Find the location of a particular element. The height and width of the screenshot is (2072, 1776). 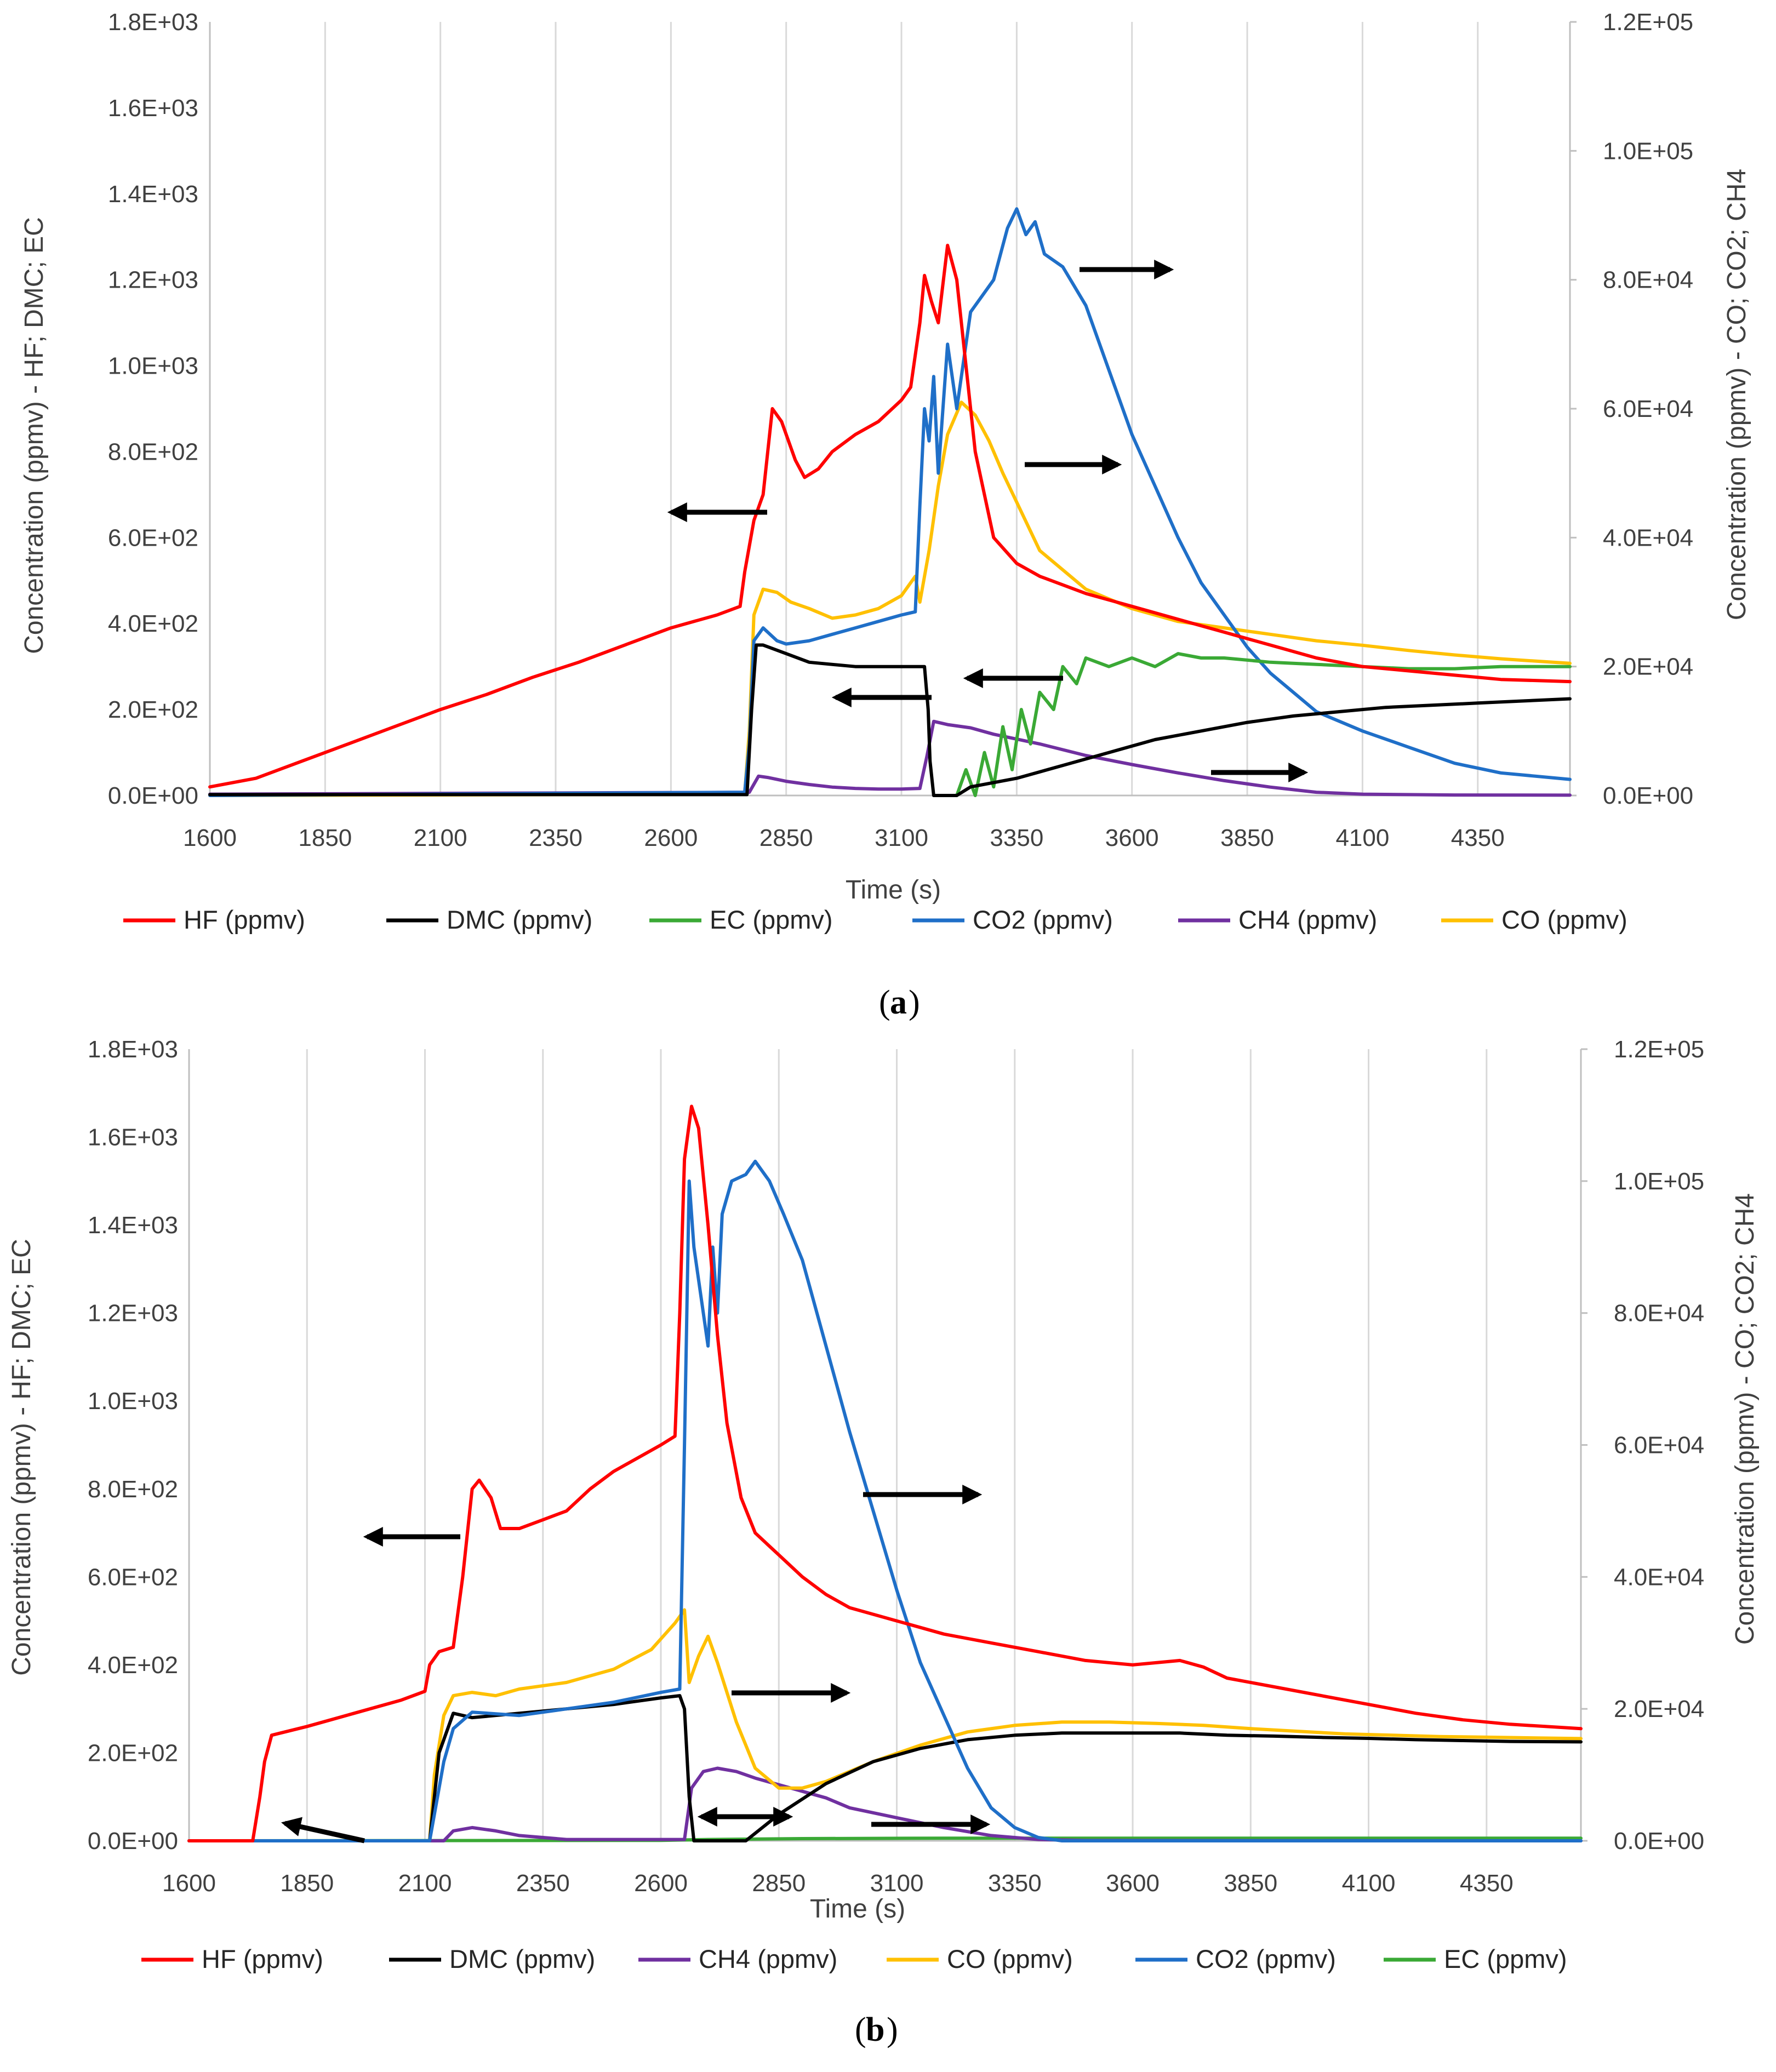

panel-b-left-tick-label: 4.0E+02 is located at coordinates (133, 1665).